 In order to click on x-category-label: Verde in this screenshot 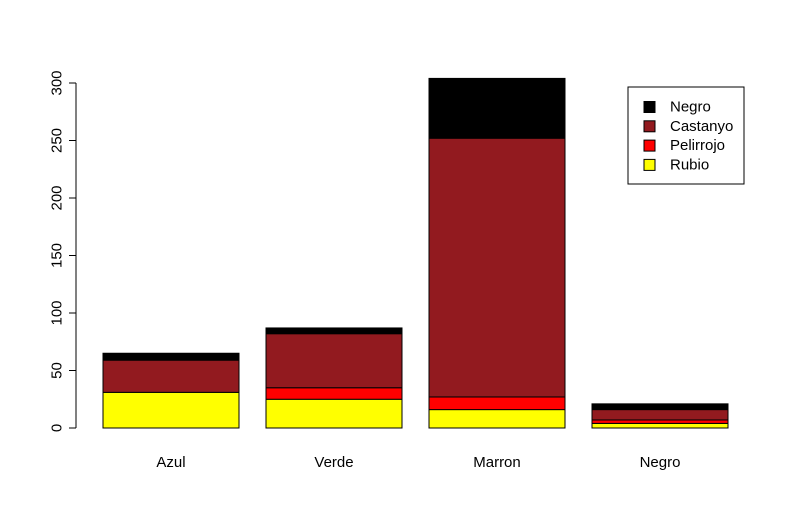, I will do `click(333, 462)`.